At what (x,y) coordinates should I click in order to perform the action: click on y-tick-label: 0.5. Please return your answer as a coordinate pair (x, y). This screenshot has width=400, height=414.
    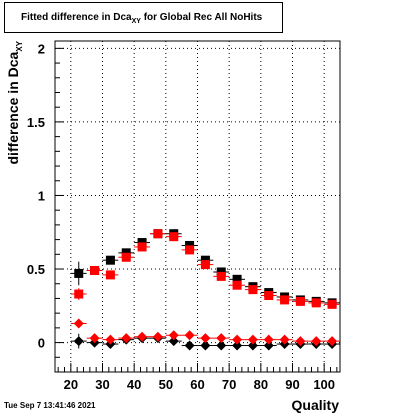
    Looking at the image, I should click on (36, 269).